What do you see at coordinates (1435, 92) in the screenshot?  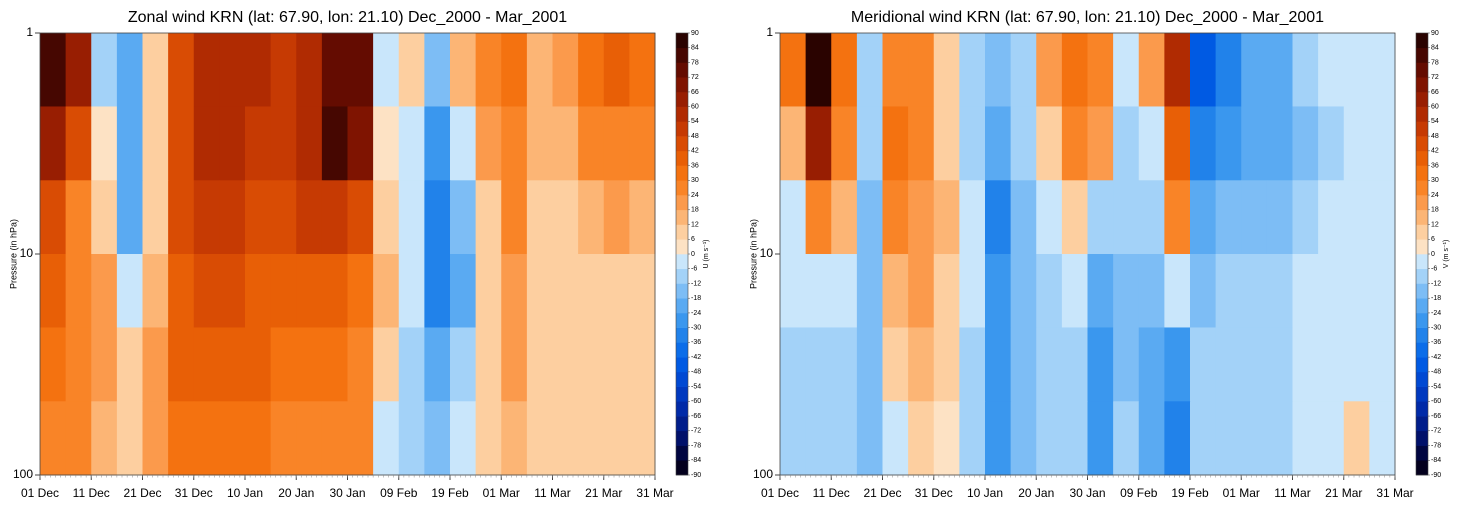 I see `colorbar-tick-label: 66` at bounding box center [1435, 92].